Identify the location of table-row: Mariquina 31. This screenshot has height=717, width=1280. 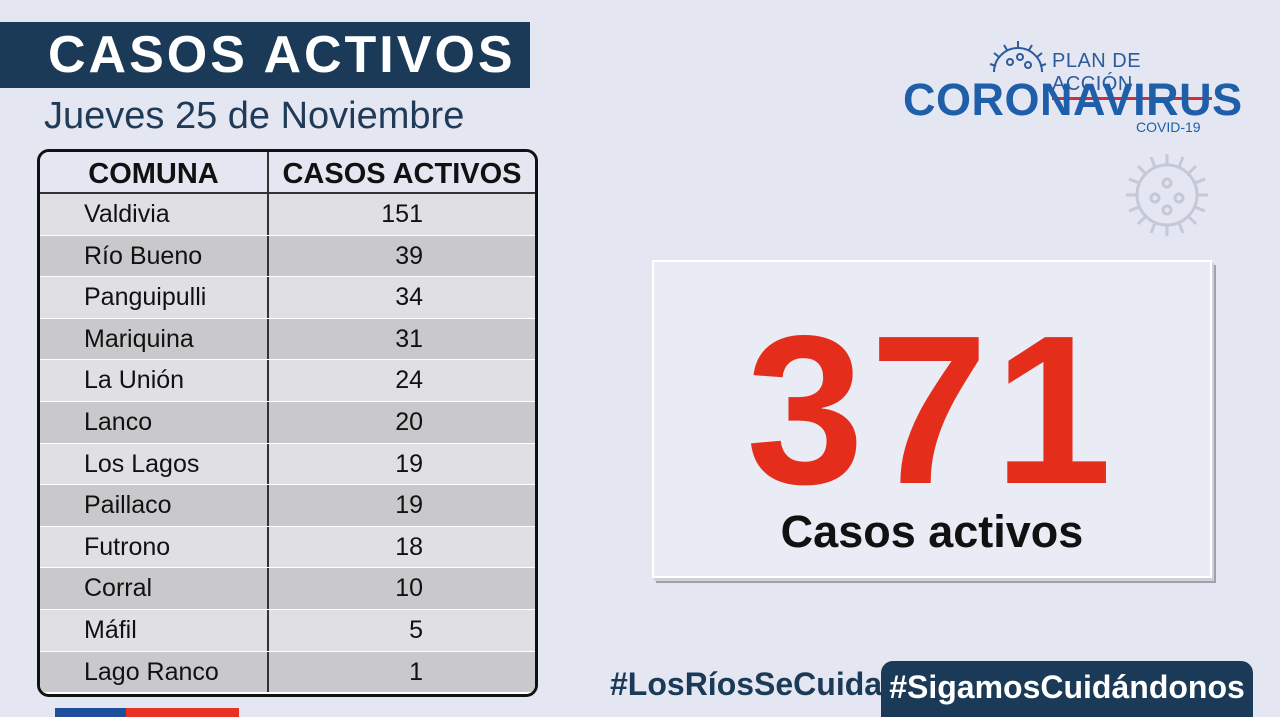
(287, 339).